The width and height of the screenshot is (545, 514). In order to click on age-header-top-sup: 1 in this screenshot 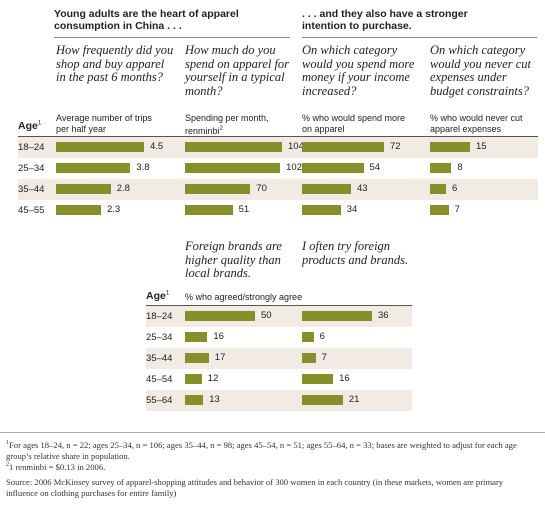, I will do `click(39, 123)`.